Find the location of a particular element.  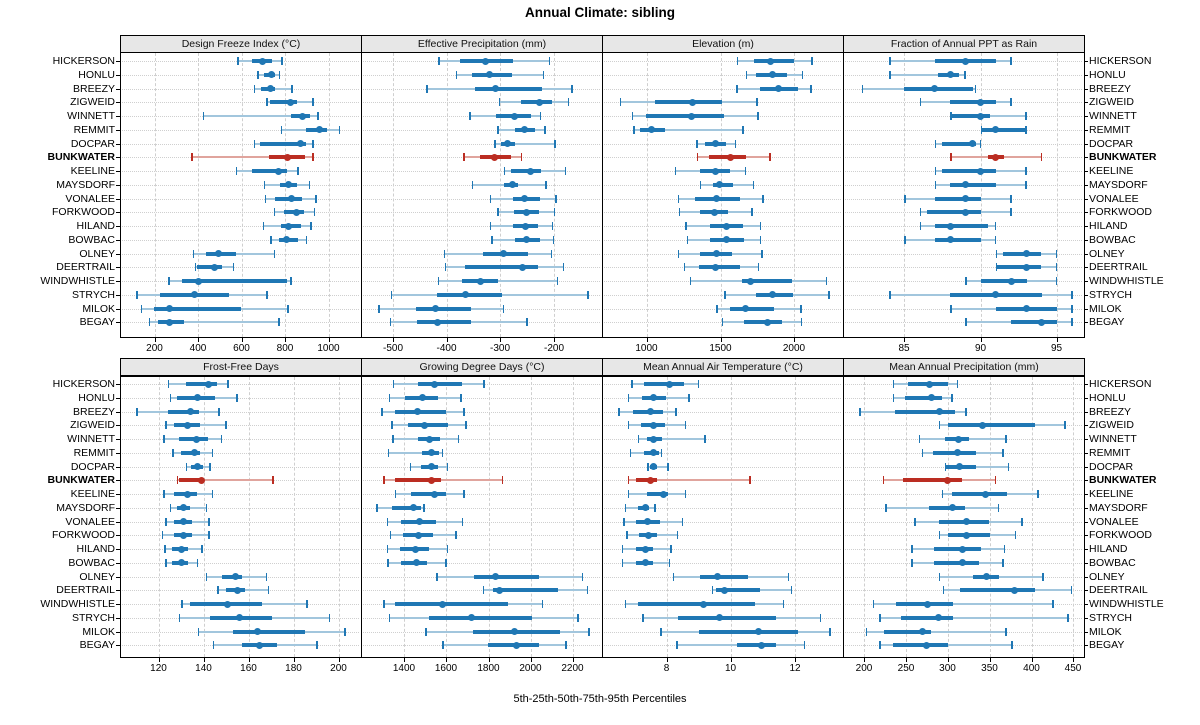

axis-tick-label: 450 is located at coordinates (1073, 668).